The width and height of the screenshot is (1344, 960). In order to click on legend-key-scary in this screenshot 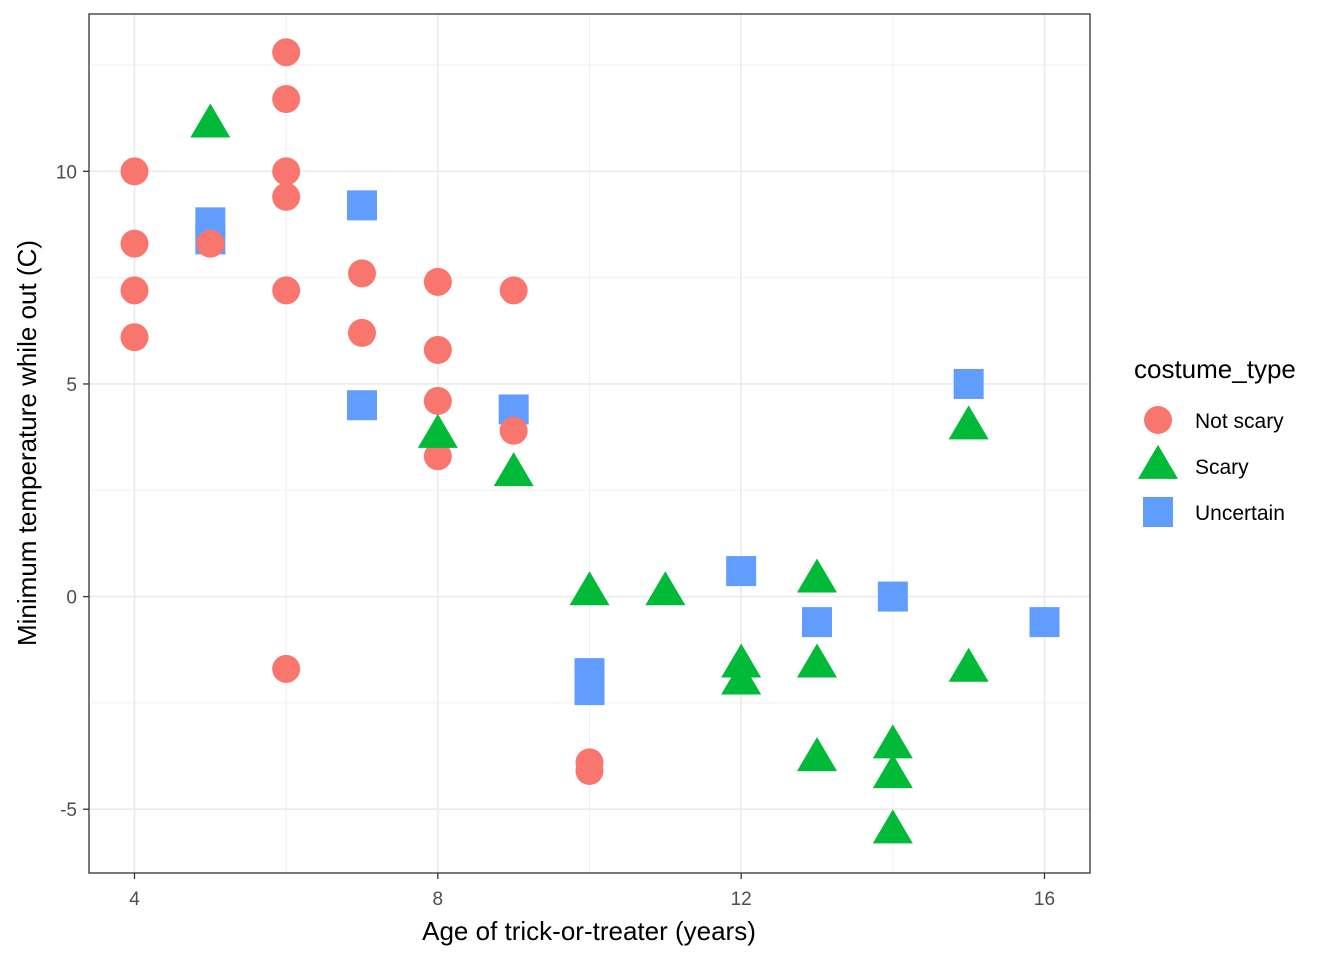, I will do `click(1158, 461)`.